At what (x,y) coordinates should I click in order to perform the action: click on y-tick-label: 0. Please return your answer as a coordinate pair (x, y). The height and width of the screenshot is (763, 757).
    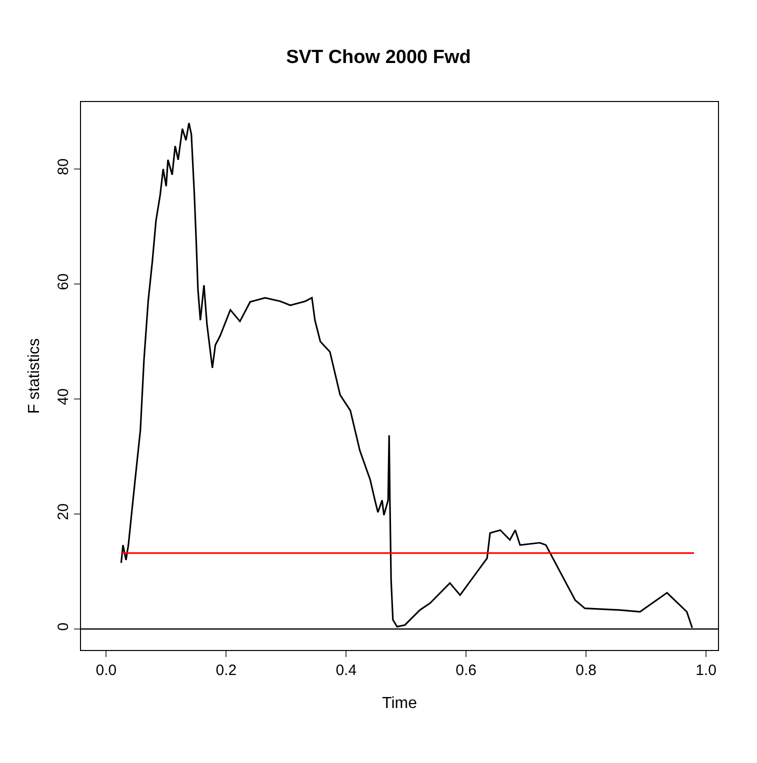
    Looking at the image, I should click on (63, 626).